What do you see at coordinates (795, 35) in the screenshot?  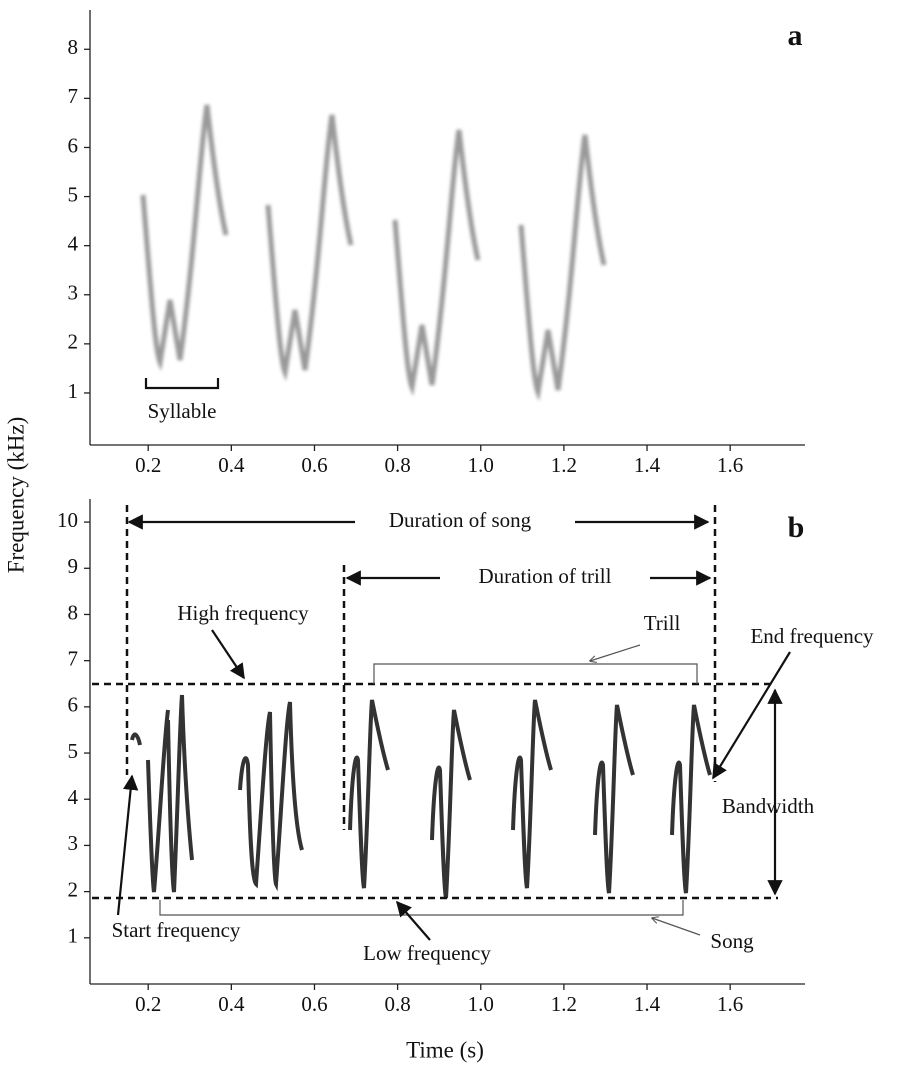 I see `panel-label: a` at bounding box center [795, 35].